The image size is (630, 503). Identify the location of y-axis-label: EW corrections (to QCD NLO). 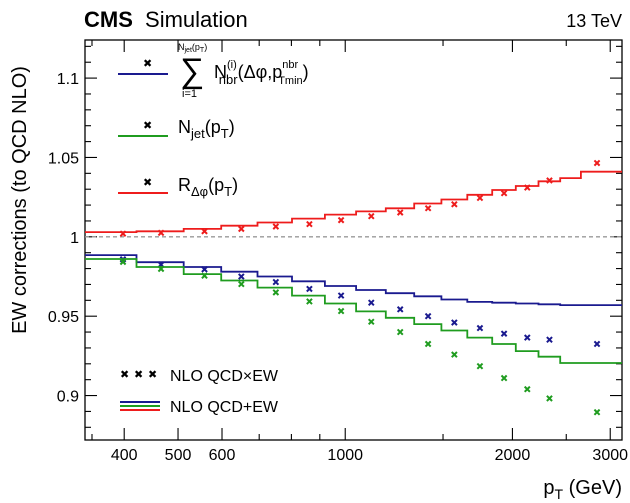
(20, 200).